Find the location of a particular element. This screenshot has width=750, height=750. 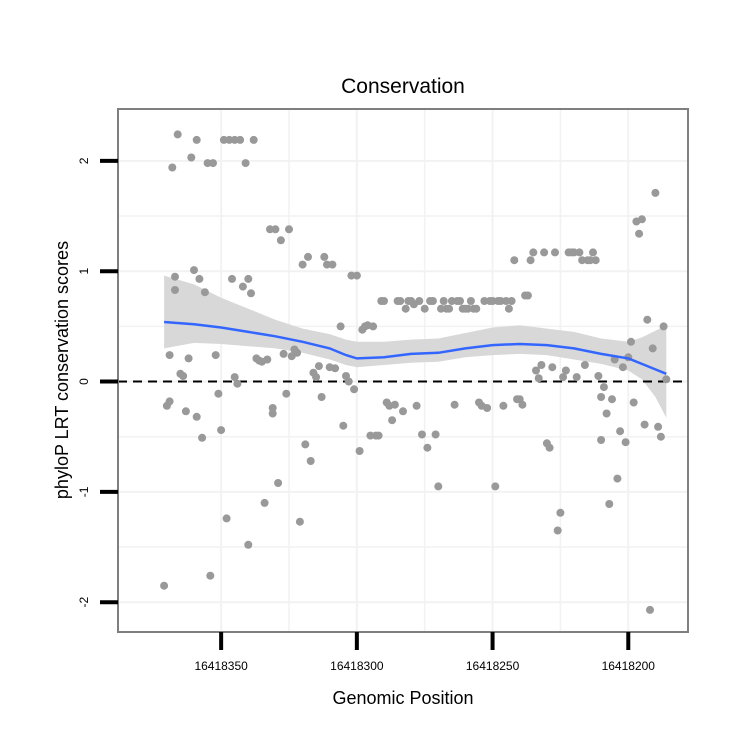

smooth-line is located at coordinates (415, 347).